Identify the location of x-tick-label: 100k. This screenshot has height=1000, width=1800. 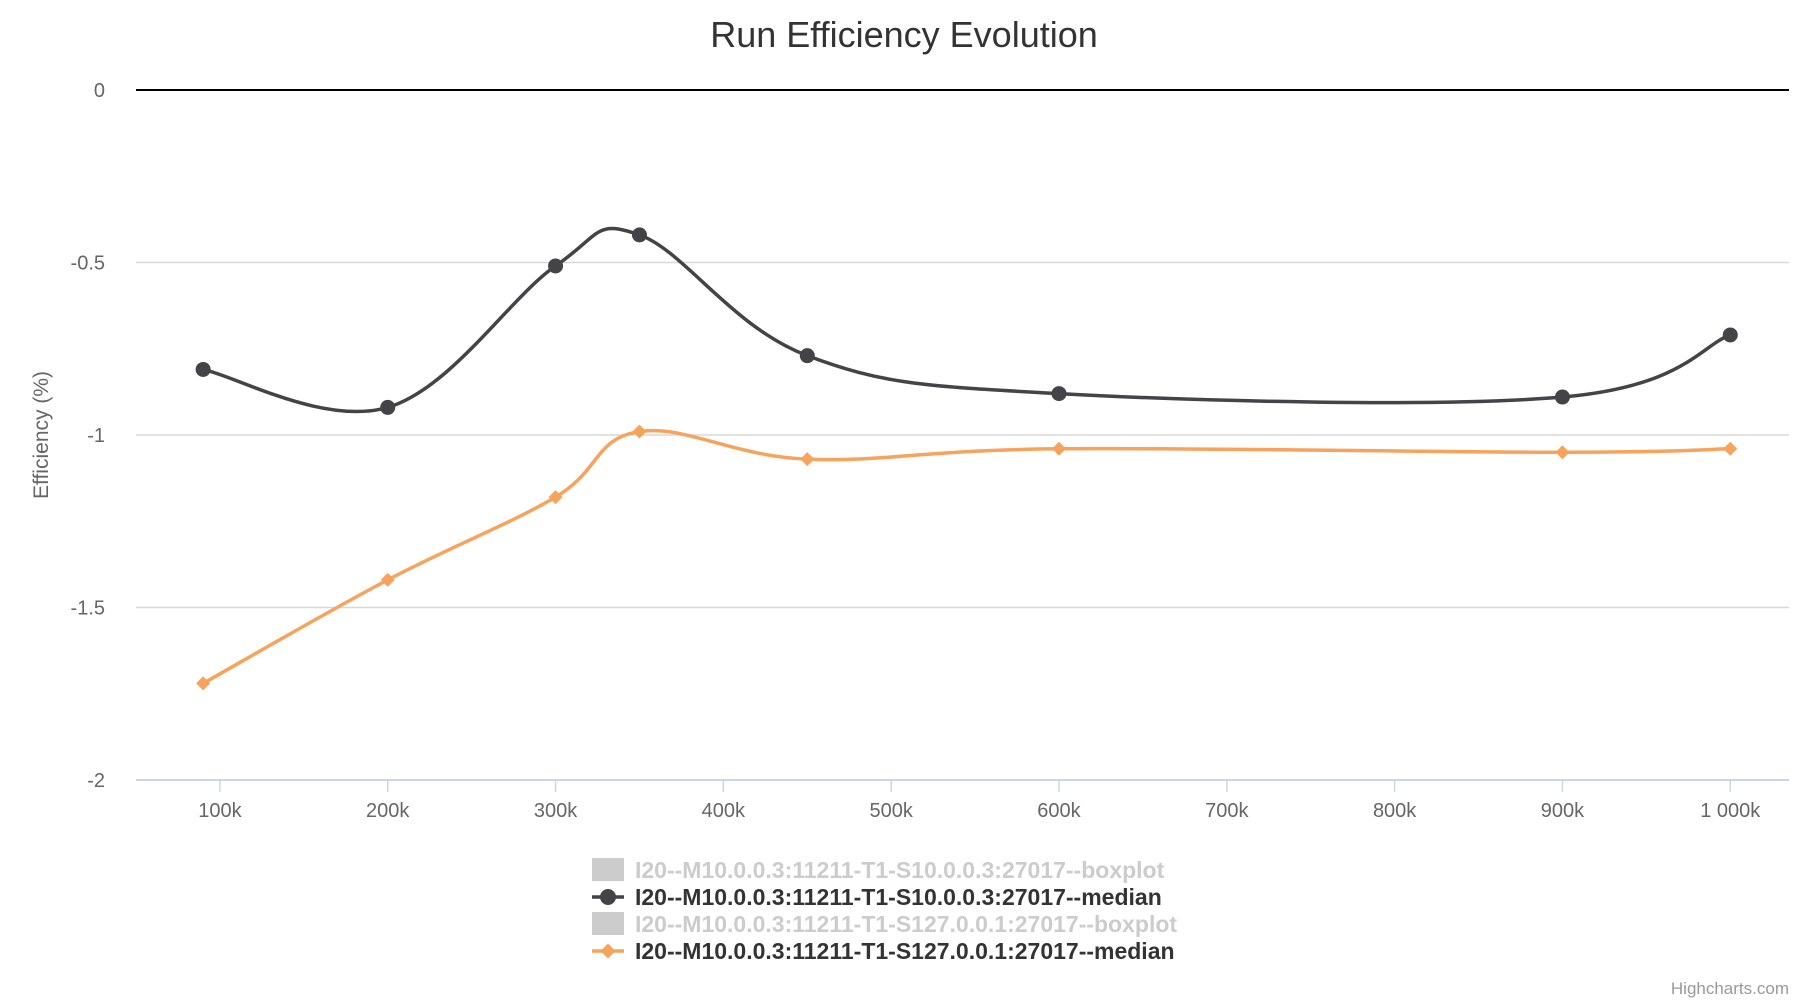
(220, 811).